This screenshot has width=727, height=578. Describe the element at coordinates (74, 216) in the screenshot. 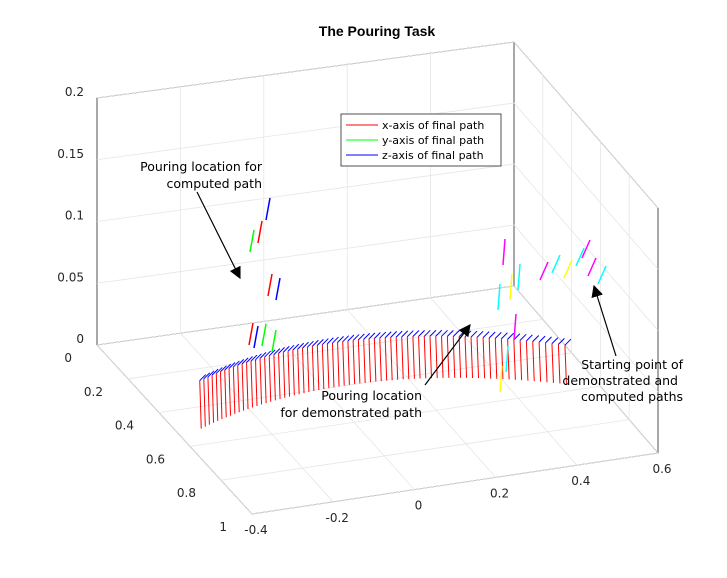

I see `z-tick-label: 0.1` at that location.